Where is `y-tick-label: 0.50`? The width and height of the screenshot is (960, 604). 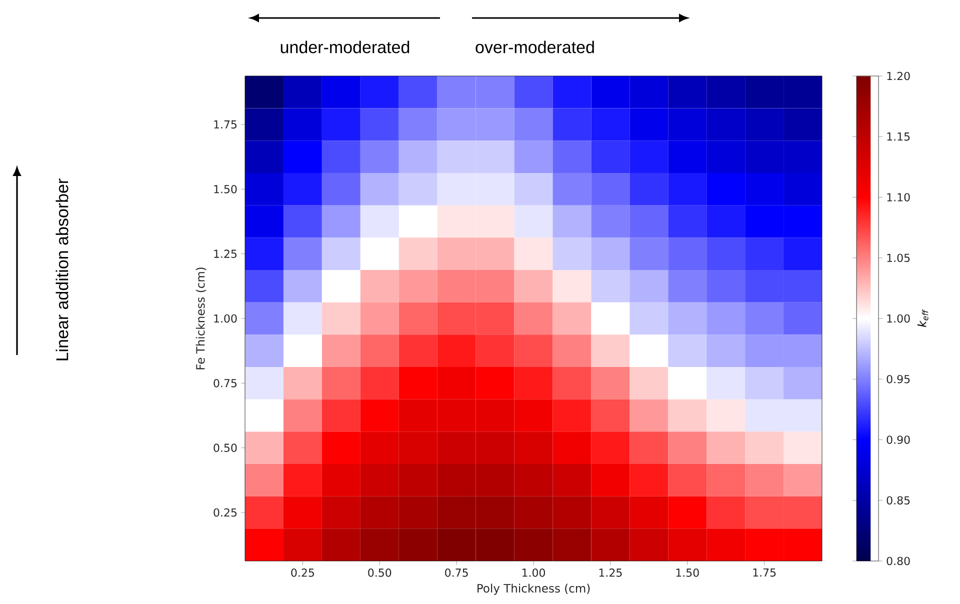
y-tick-label: 0.50 is located at coordinates (225, 448).